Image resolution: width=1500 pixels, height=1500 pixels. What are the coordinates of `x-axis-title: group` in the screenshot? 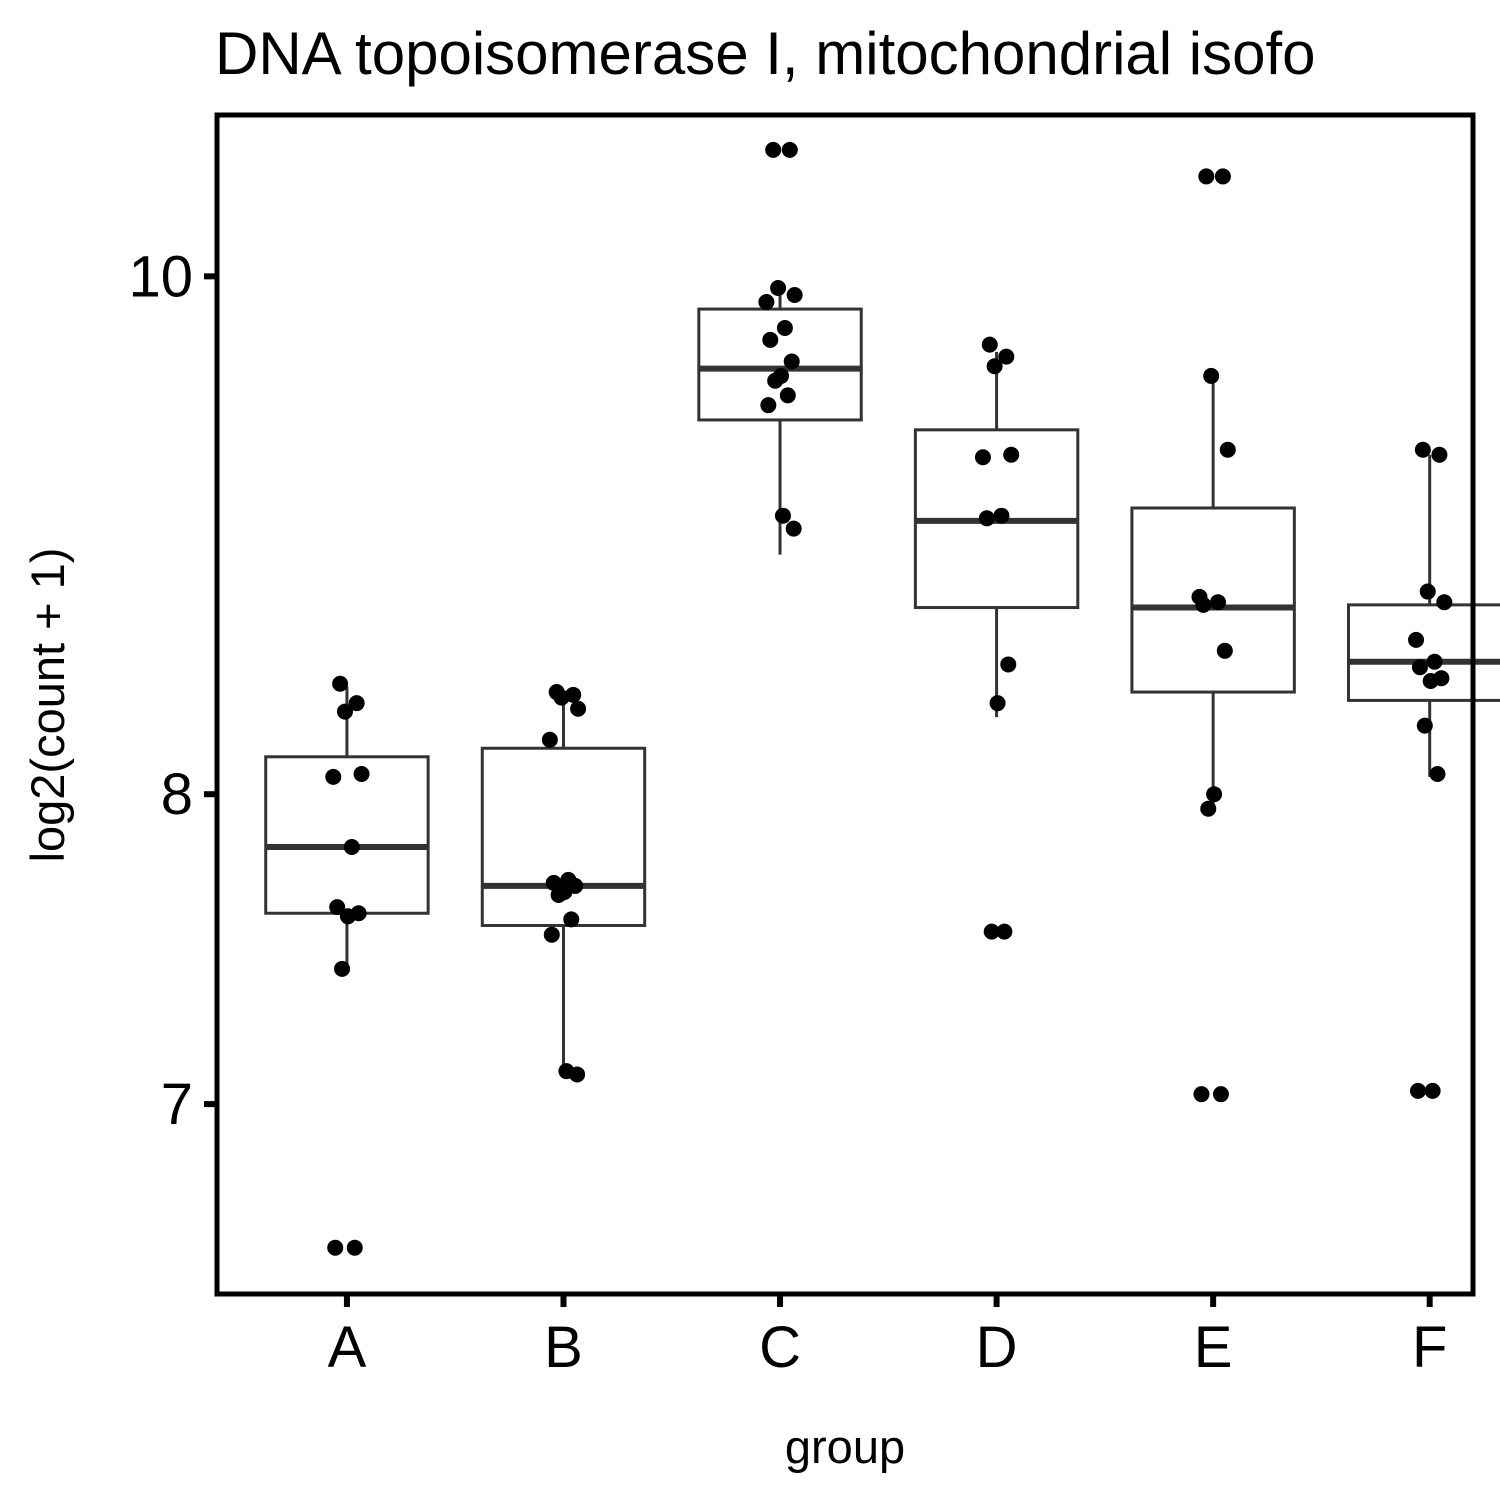 It's located at (845, 1446).